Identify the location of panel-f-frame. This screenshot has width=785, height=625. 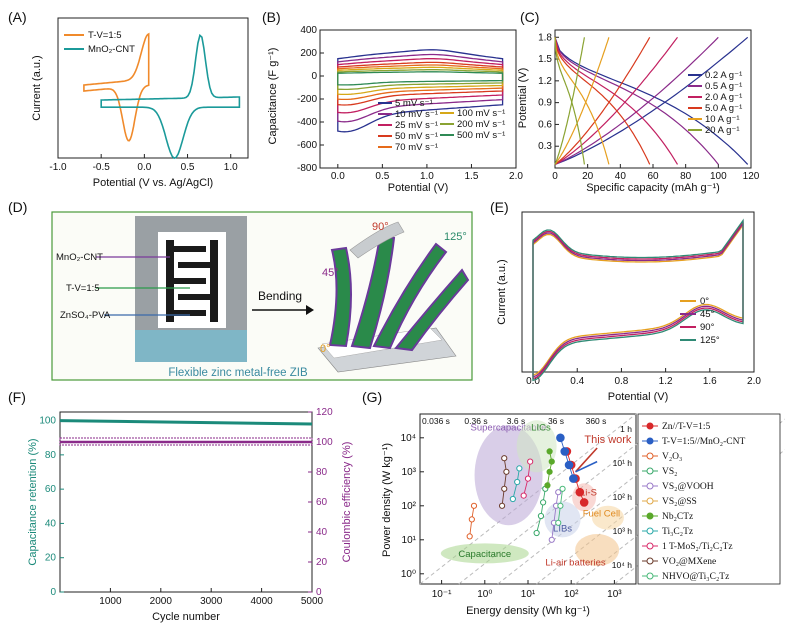
(186, 502).